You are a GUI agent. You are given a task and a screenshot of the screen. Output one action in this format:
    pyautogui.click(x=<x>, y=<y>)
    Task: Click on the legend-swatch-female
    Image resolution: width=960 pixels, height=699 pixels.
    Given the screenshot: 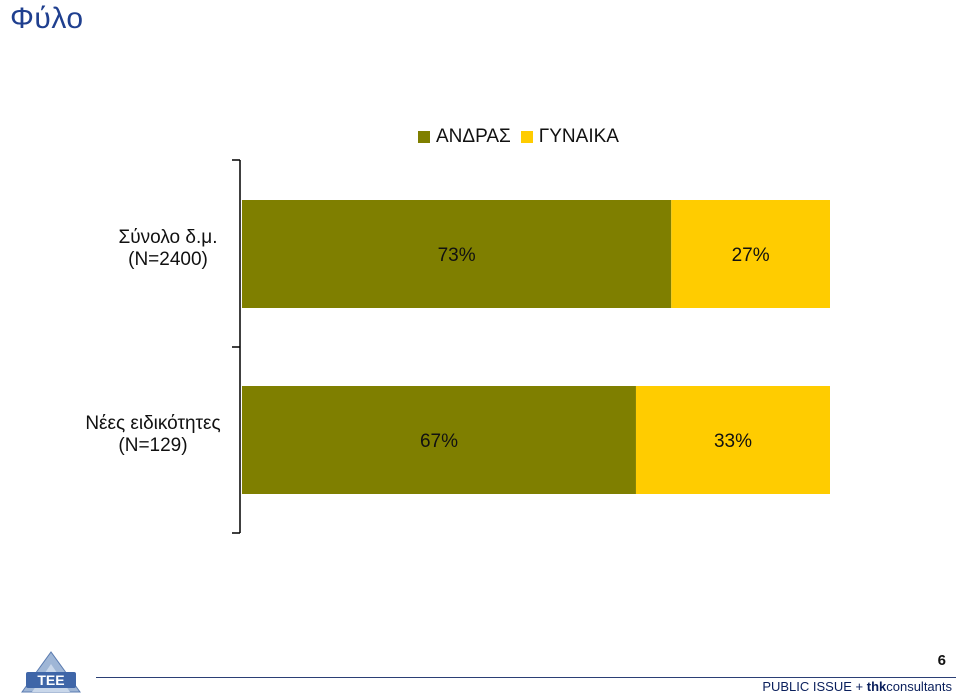 What is the action you would take?
    pyautogui.click(x=526, y=137)
    